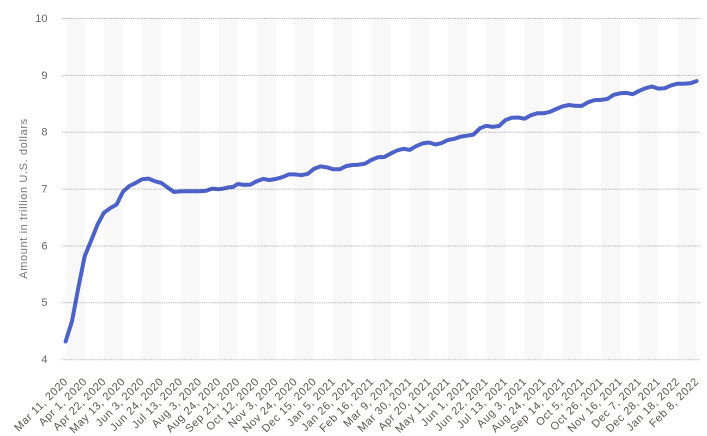 The height and width of the screenshot is (436, 707). Describe the element at coordinates (44, 303) in the screenshot. I see `svg-text: 5` at that location.